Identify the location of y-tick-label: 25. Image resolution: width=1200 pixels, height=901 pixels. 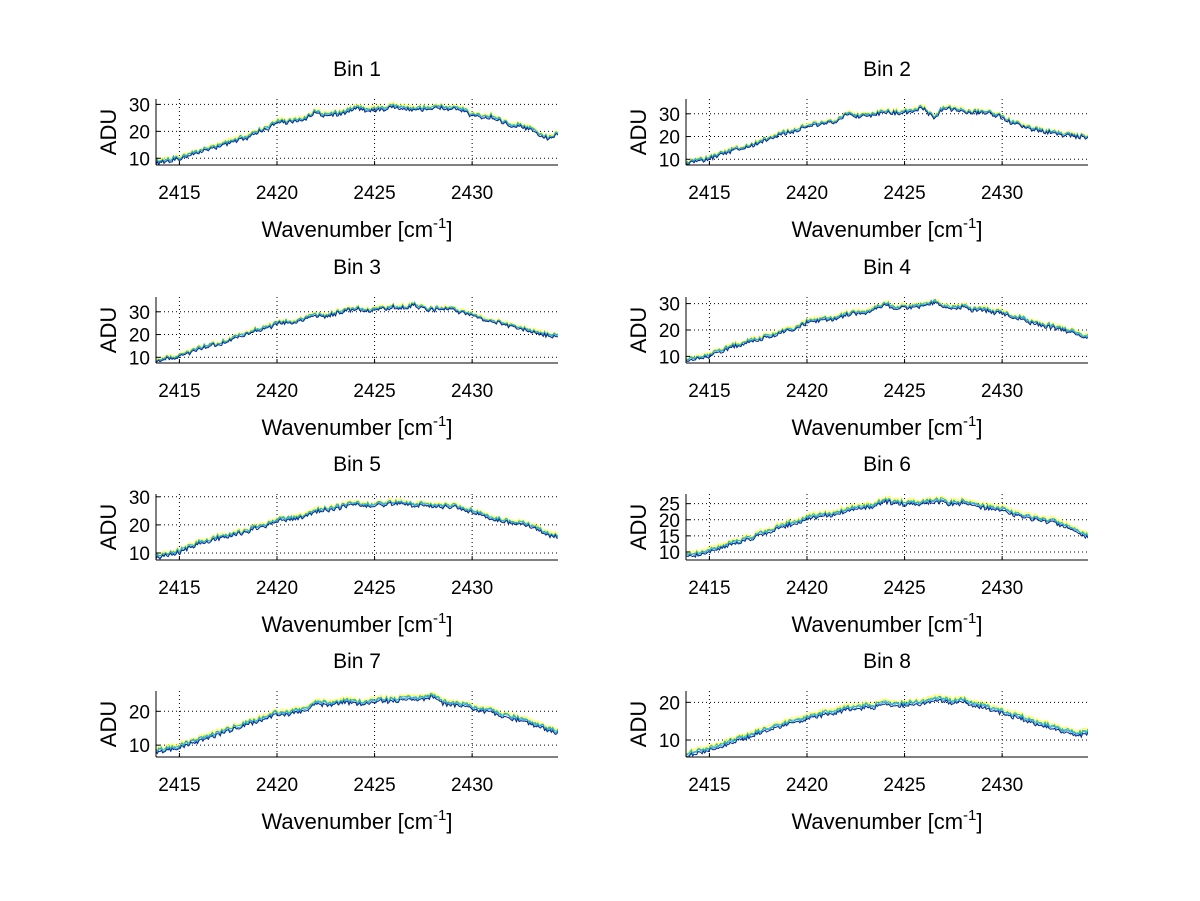
(669, 505).